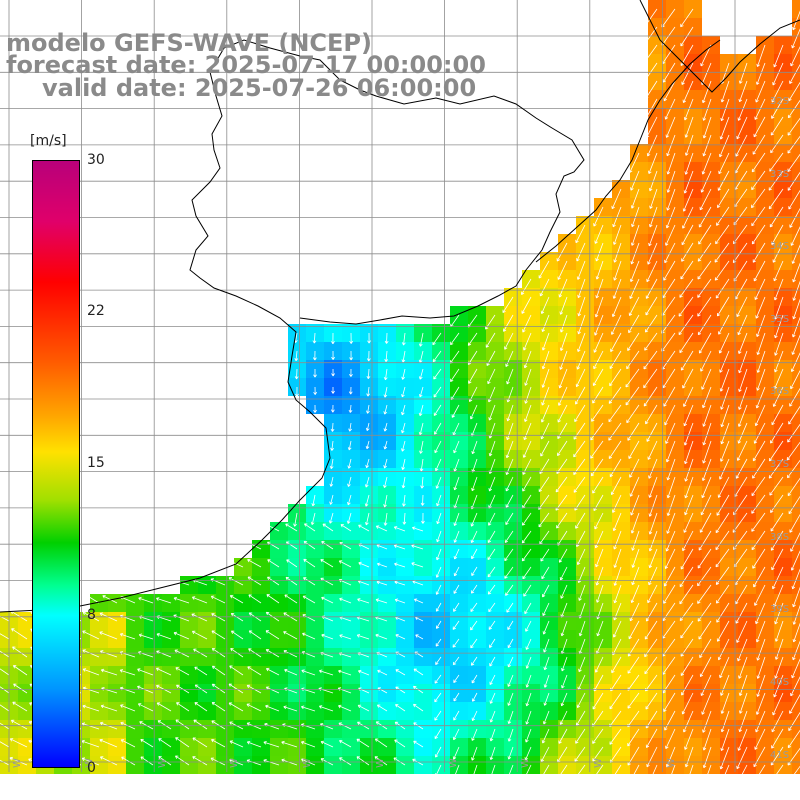  I want to click on lon-label: W, so click(17, 763).